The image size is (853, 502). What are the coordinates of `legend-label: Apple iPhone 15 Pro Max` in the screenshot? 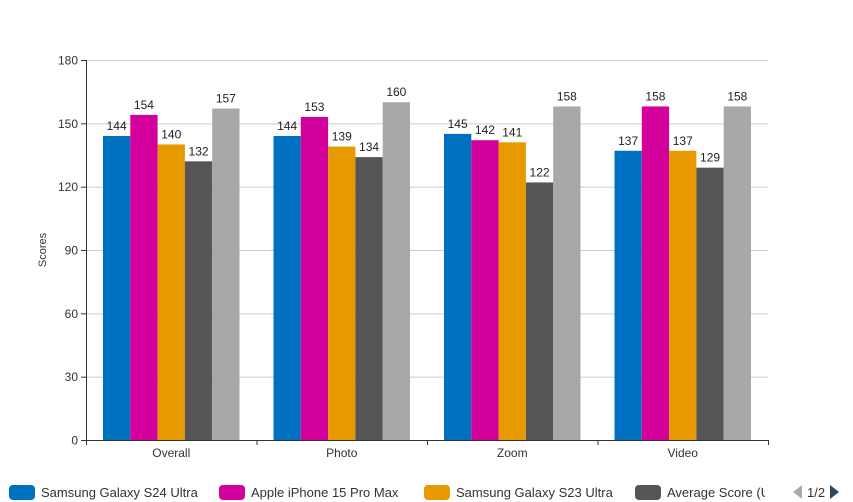 It's located at (325, 492).